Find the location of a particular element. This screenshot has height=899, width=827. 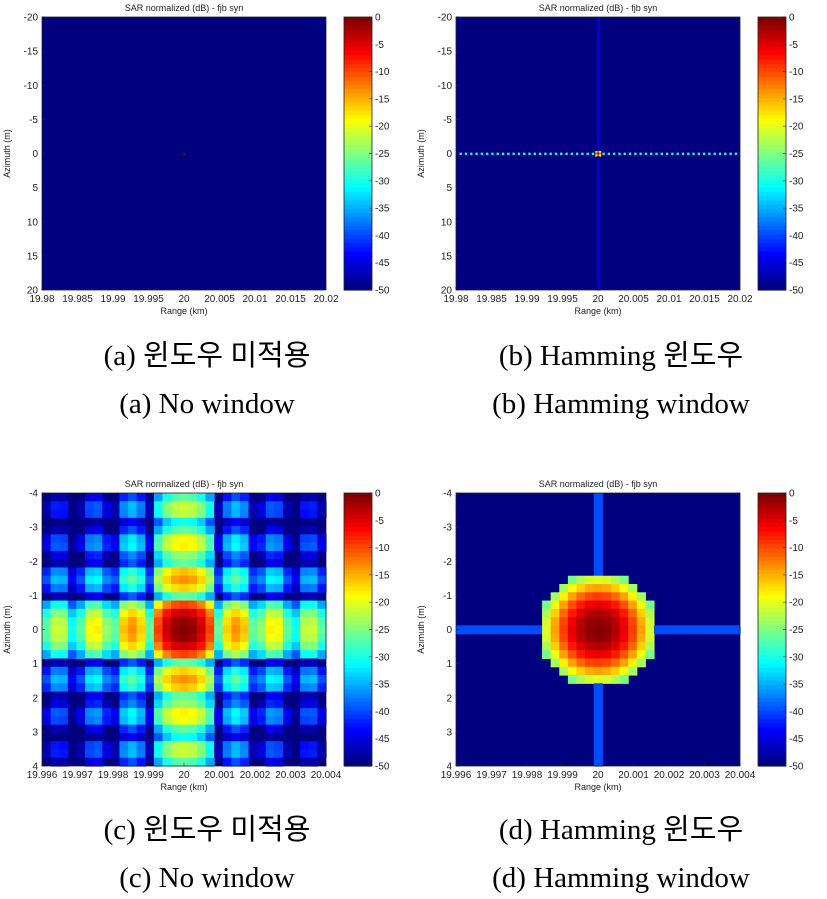

y-tick-label: -15 is located at coordinates (445, 52).